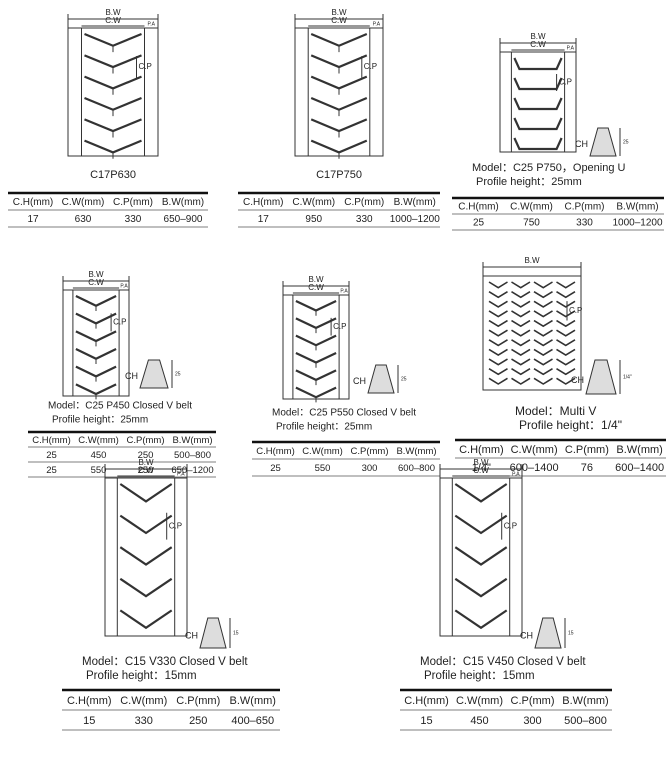 This screenshot has height=757, width=666. I want to click on table-cell: 650–900, so click(183, 219).